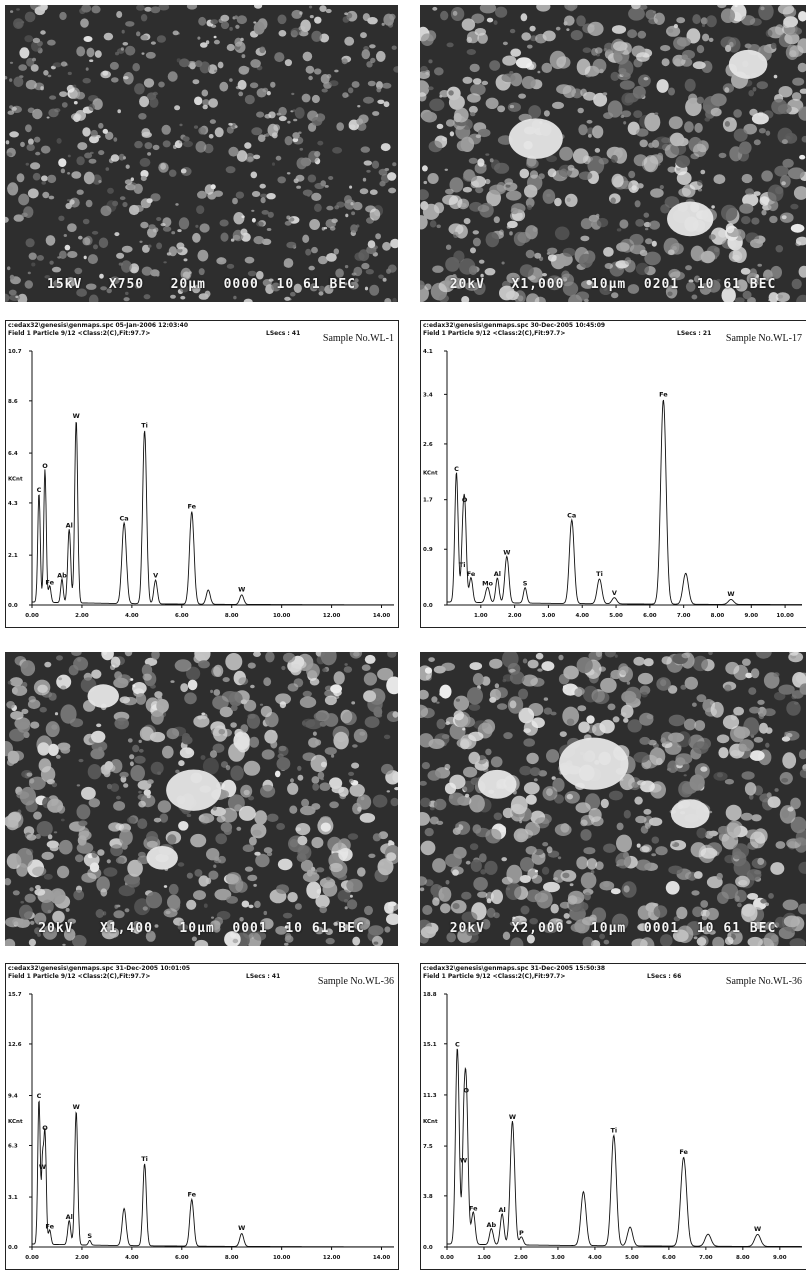 The image size is (806, 1273). I want to click on peak-label: Mo, so click(487, 584).